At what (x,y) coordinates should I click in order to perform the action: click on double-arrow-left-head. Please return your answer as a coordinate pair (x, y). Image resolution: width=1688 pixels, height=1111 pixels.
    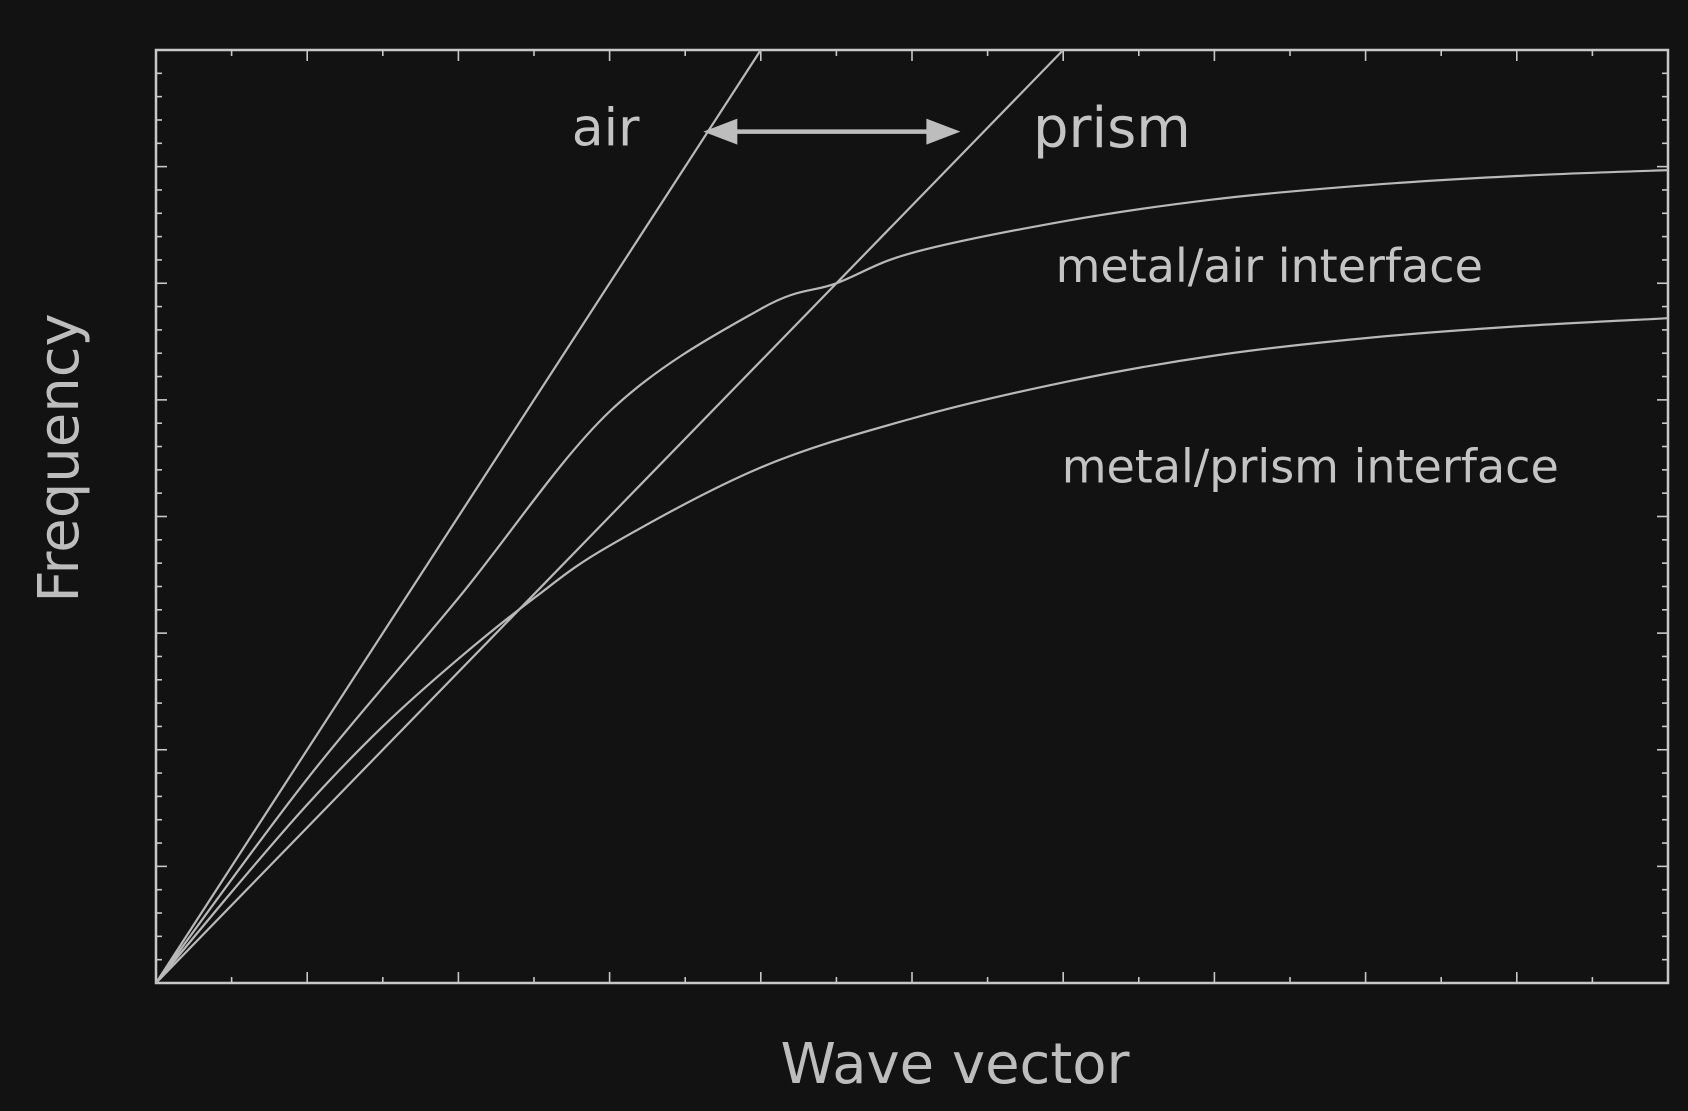
    Looking at the image, I should click on (720, 131).